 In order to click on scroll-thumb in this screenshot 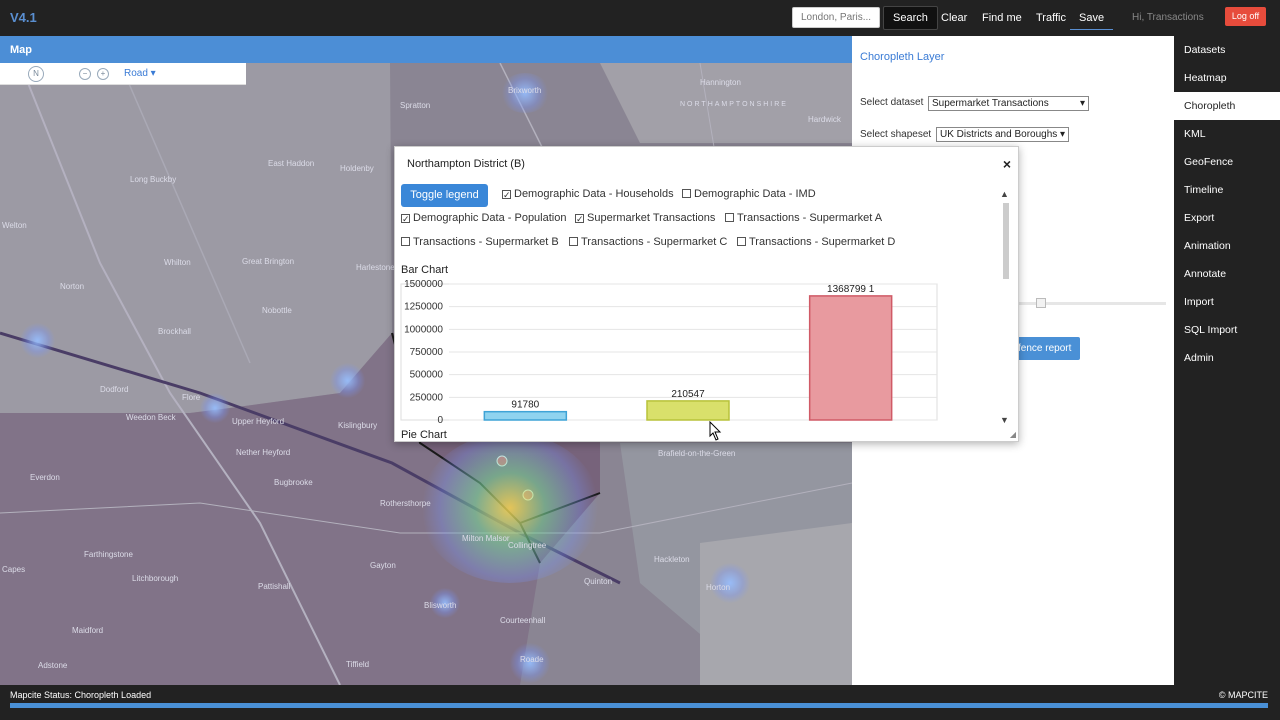, I will do `click(1006, 241)`.